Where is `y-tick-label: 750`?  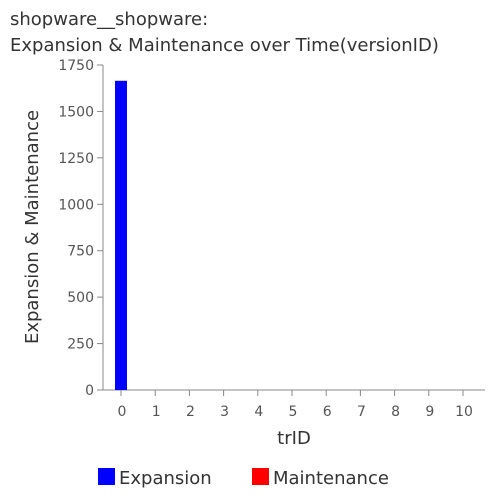 y-tick-label: 750 is located at coordinates (80, 252).